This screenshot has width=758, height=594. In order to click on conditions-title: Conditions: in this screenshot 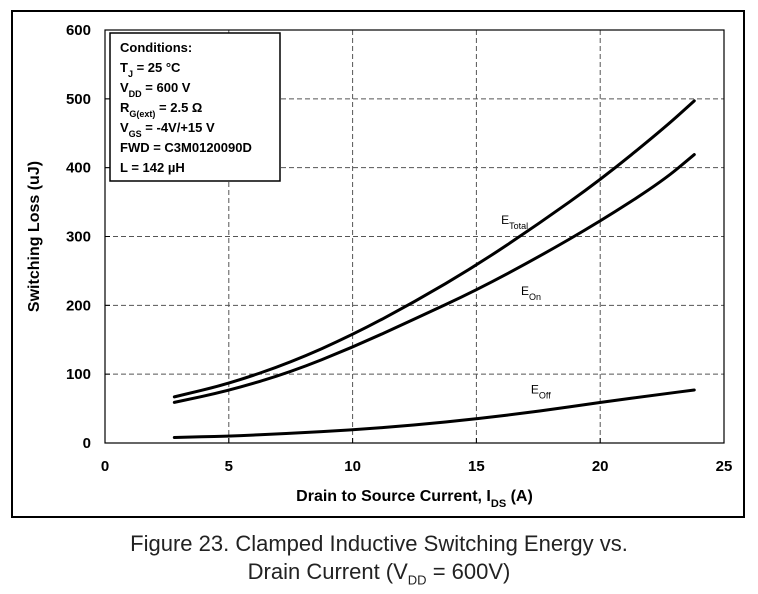, I will do `click(156, 47)`.